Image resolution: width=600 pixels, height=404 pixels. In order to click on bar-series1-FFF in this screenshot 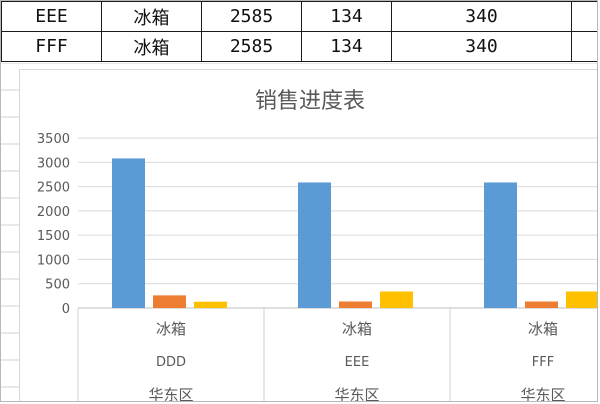, I will do `click(500, 245)`.